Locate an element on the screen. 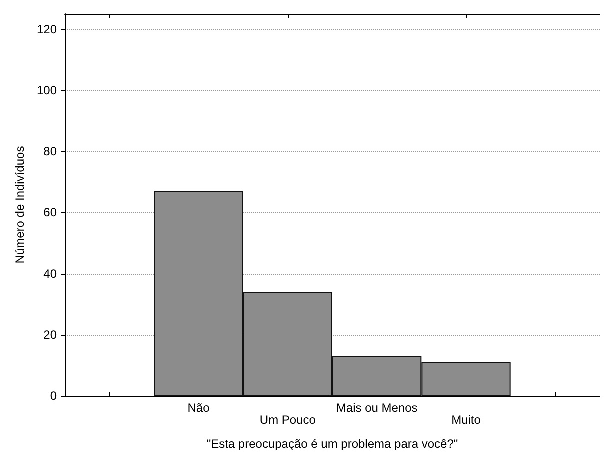  y-tick-label: 100 is located at coordinates (47, 90).